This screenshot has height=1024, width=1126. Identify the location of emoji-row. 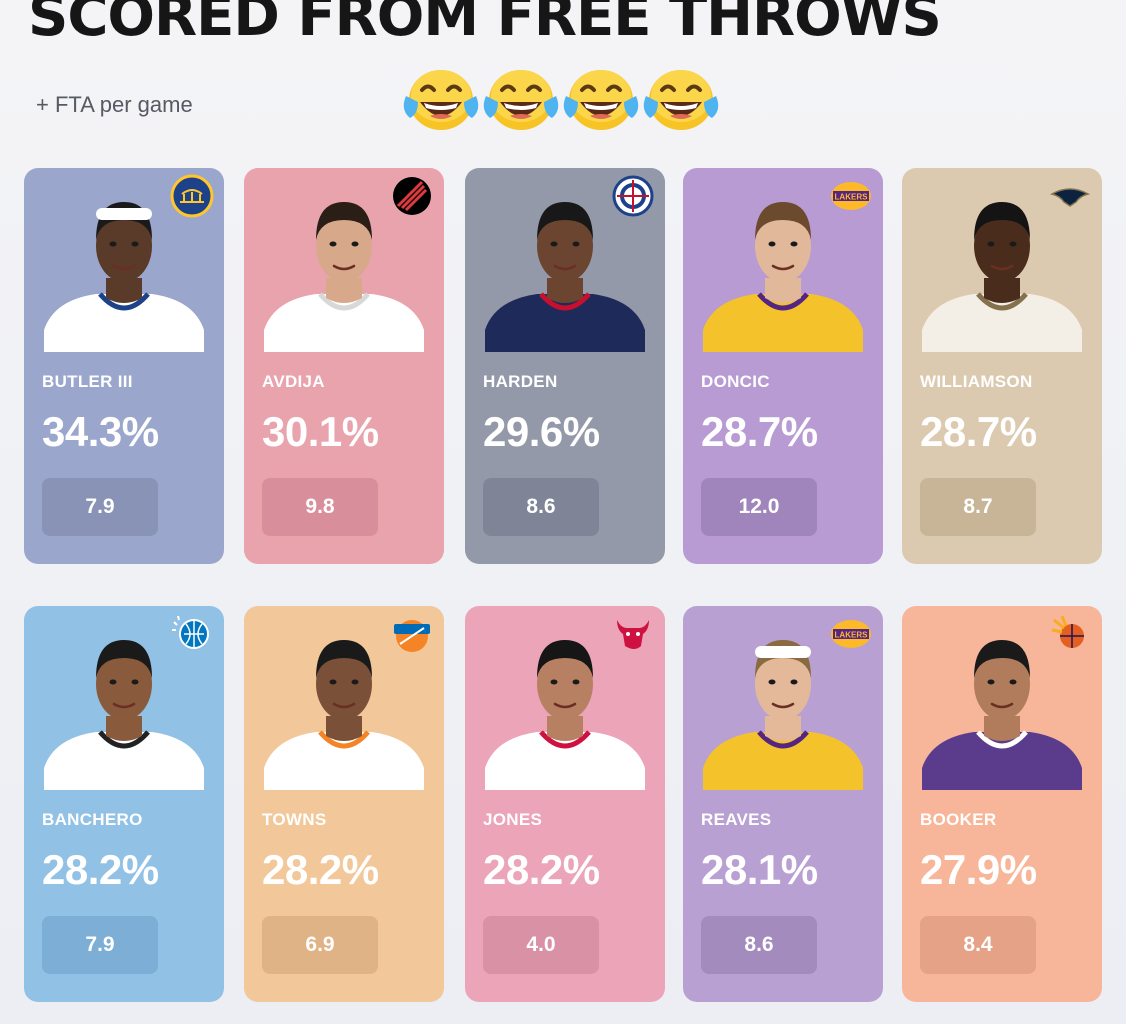
(561, 99).